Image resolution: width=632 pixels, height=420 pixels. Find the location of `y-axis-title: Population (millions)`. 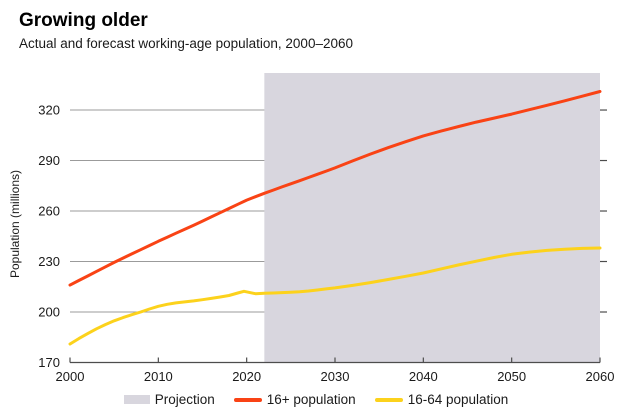

y-axis-title: Population (millions) is located at coordinates (15, 224).